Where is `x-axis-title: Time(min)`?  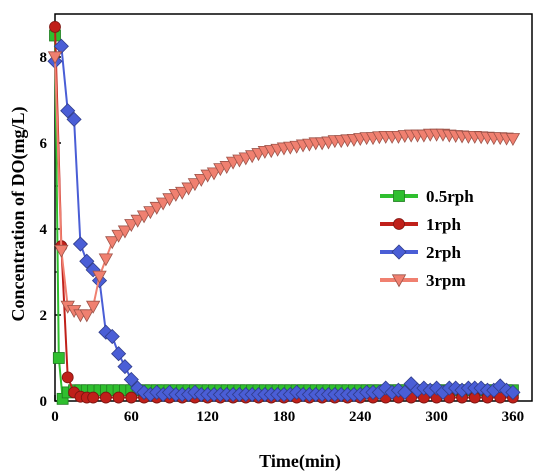 x-axis-title: Time(min) is located at coordinates (300, 461).